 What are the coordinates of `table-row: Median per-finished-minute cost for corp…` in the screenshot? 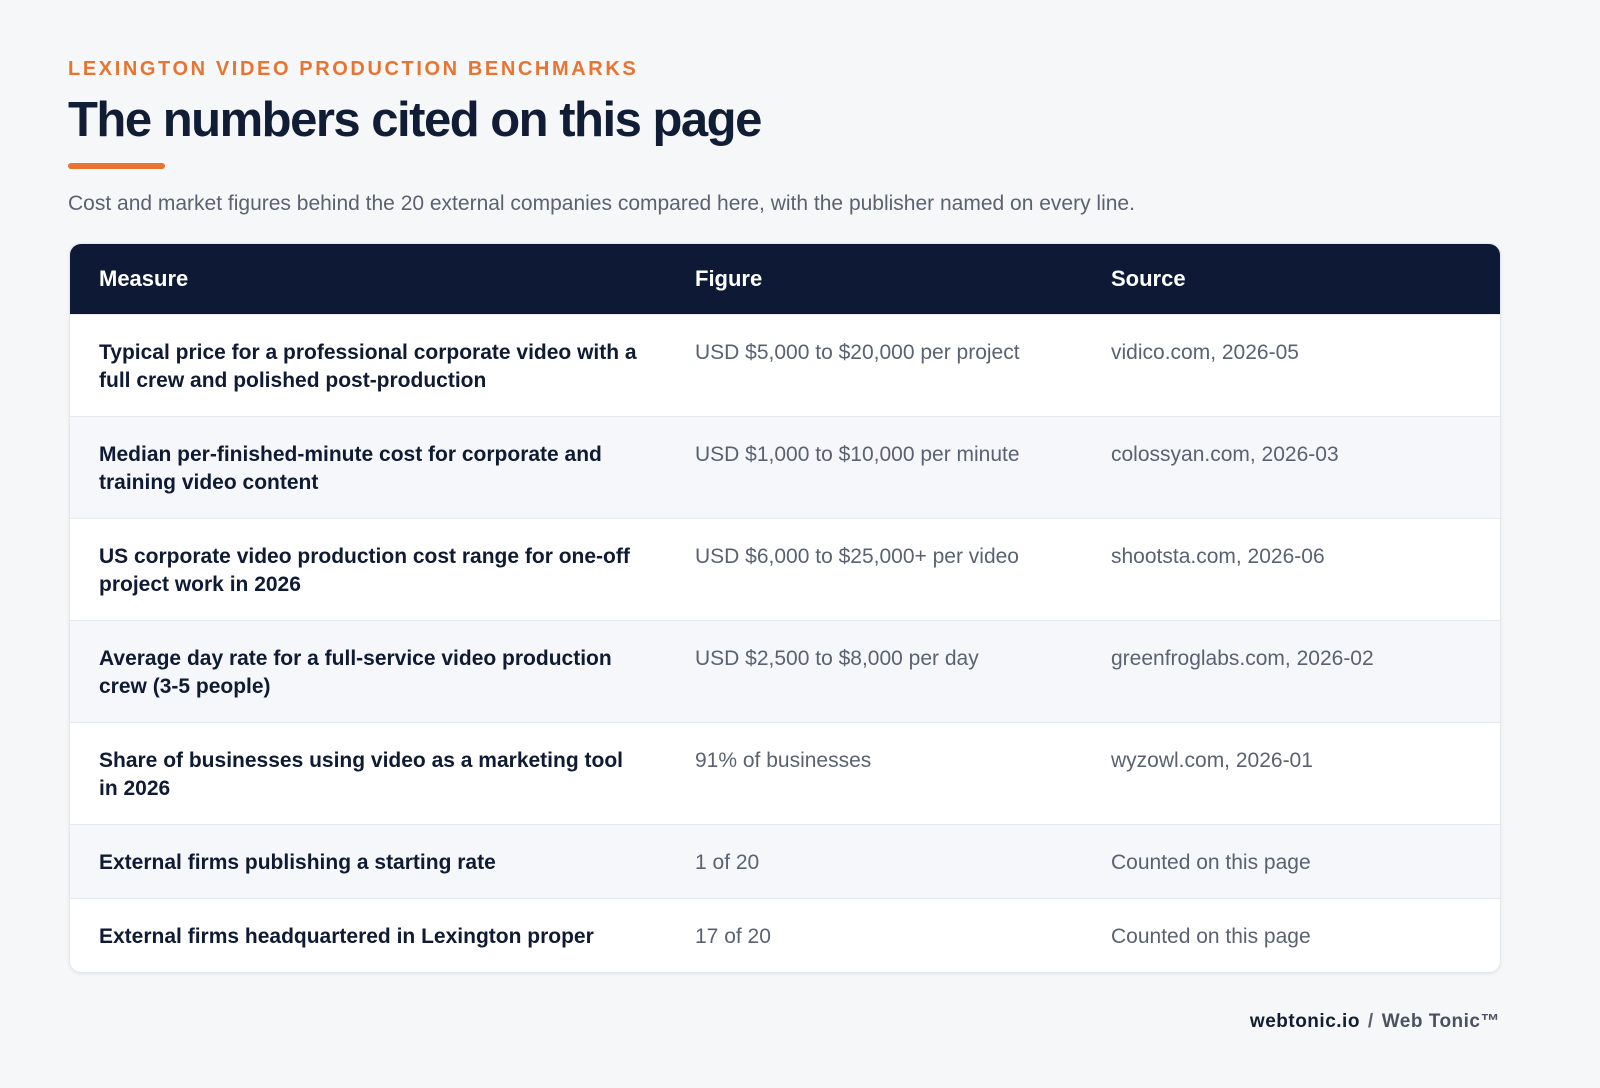 It's located at (785, 467).